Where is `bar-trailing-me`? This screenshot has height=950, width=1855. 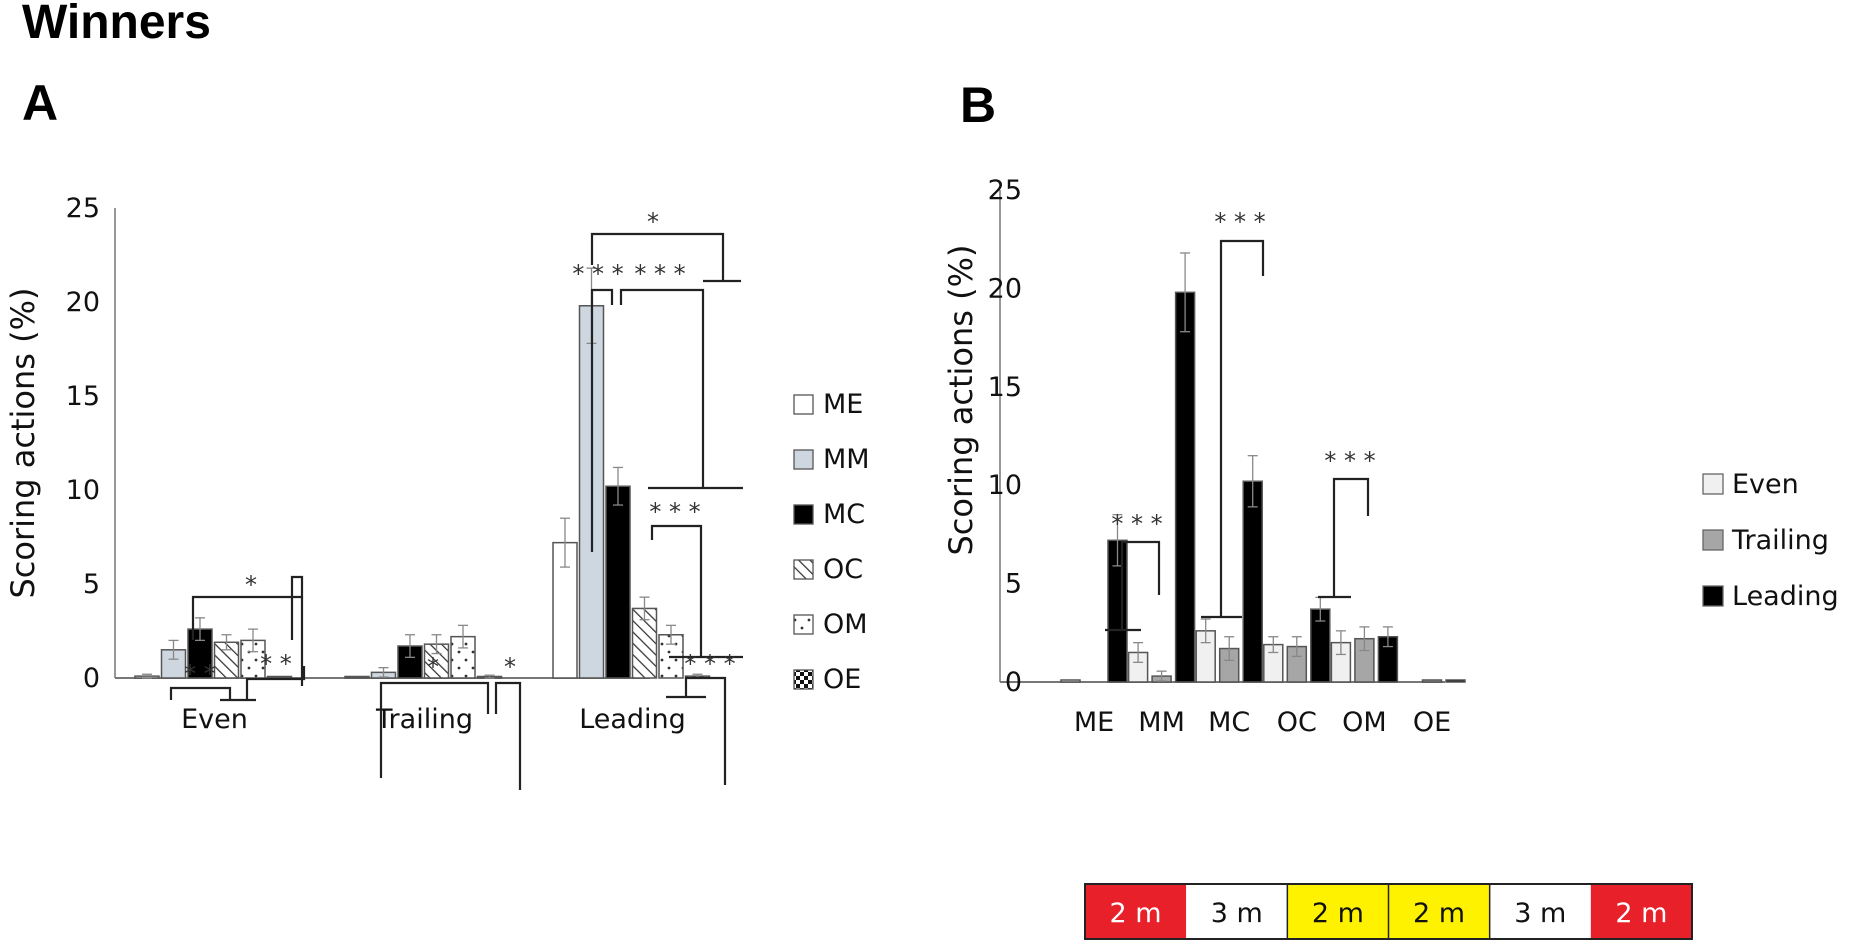
bar-trailing-me is located at coordinates (357, 677).